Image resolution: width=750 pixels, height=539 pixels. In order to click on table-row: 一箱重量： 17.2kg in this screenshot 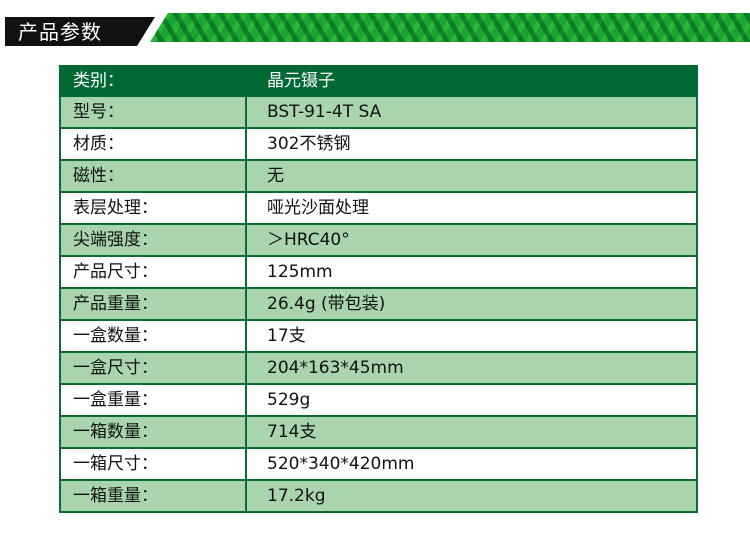, I will do `click(378, 496)`.